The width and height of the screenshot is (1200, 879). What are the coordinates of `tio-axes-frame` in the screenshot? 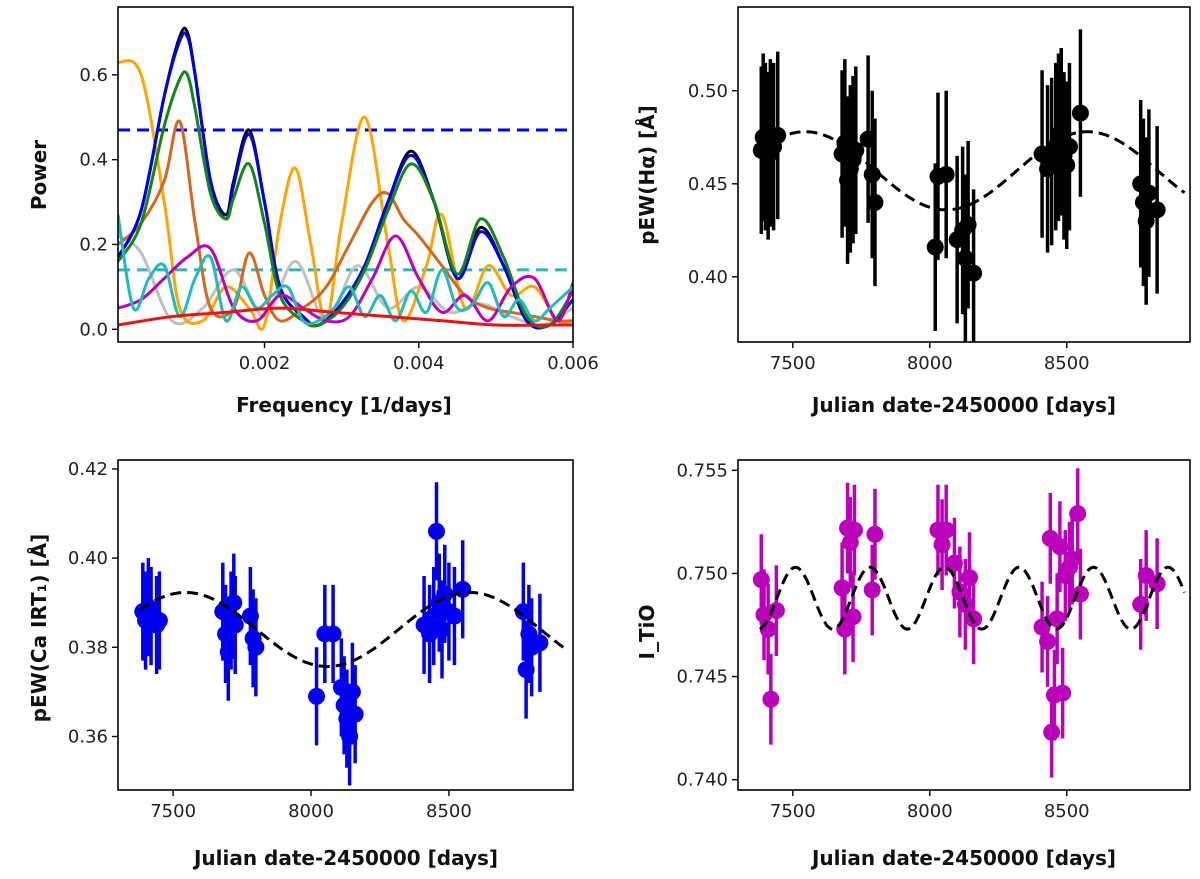 It's located at (964, 625).